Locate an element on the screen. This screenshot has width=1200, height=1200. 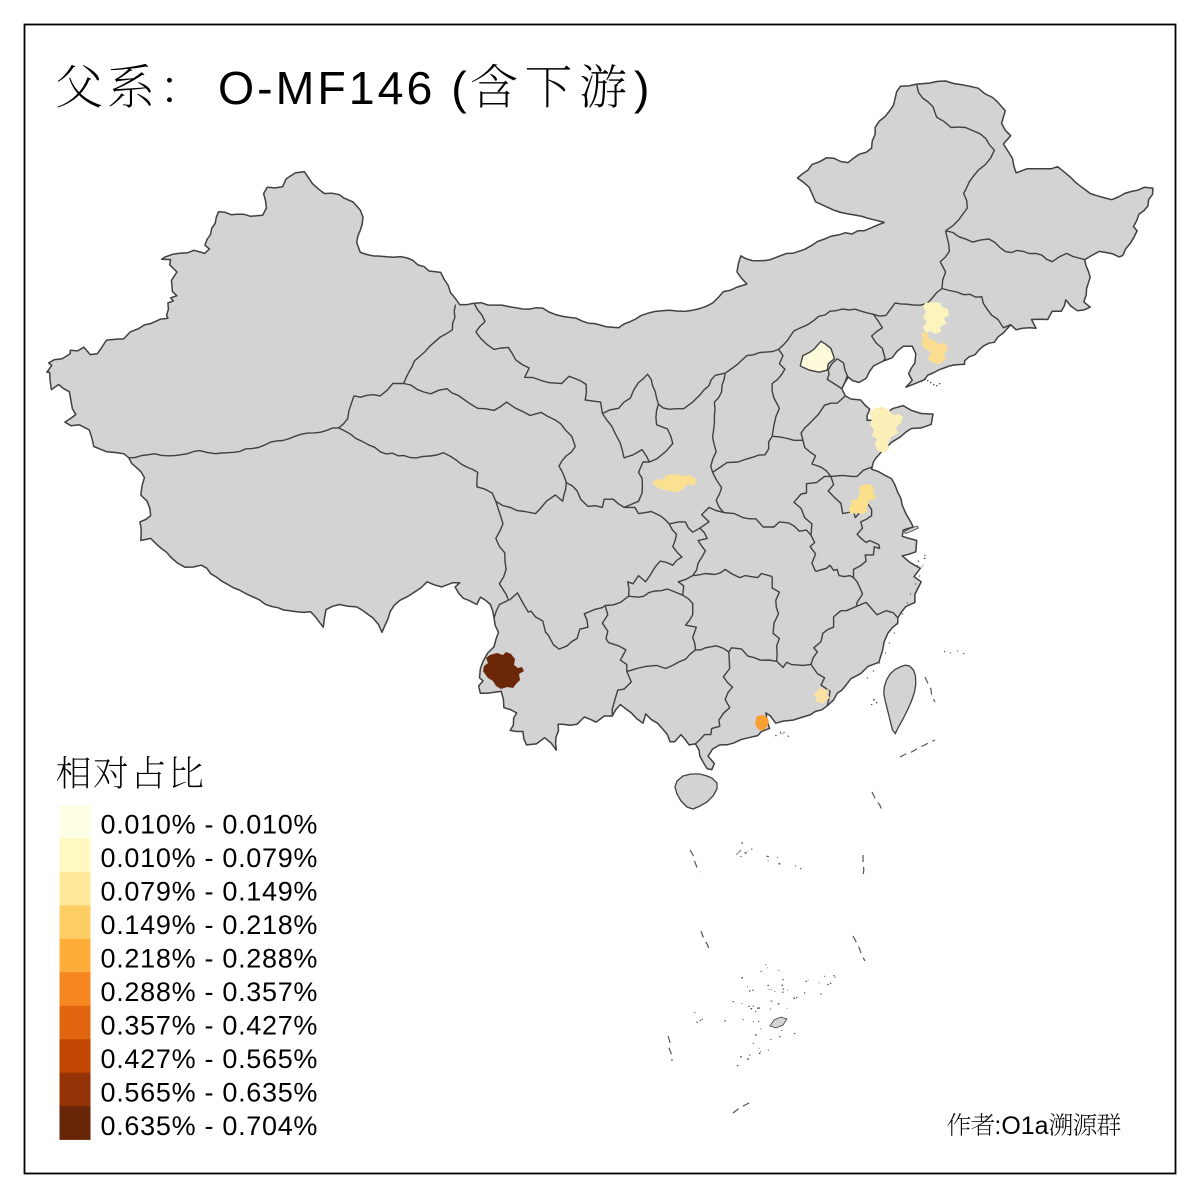
svg-text: 0.427% - 0.565% is located at coordinates (210, 1059).